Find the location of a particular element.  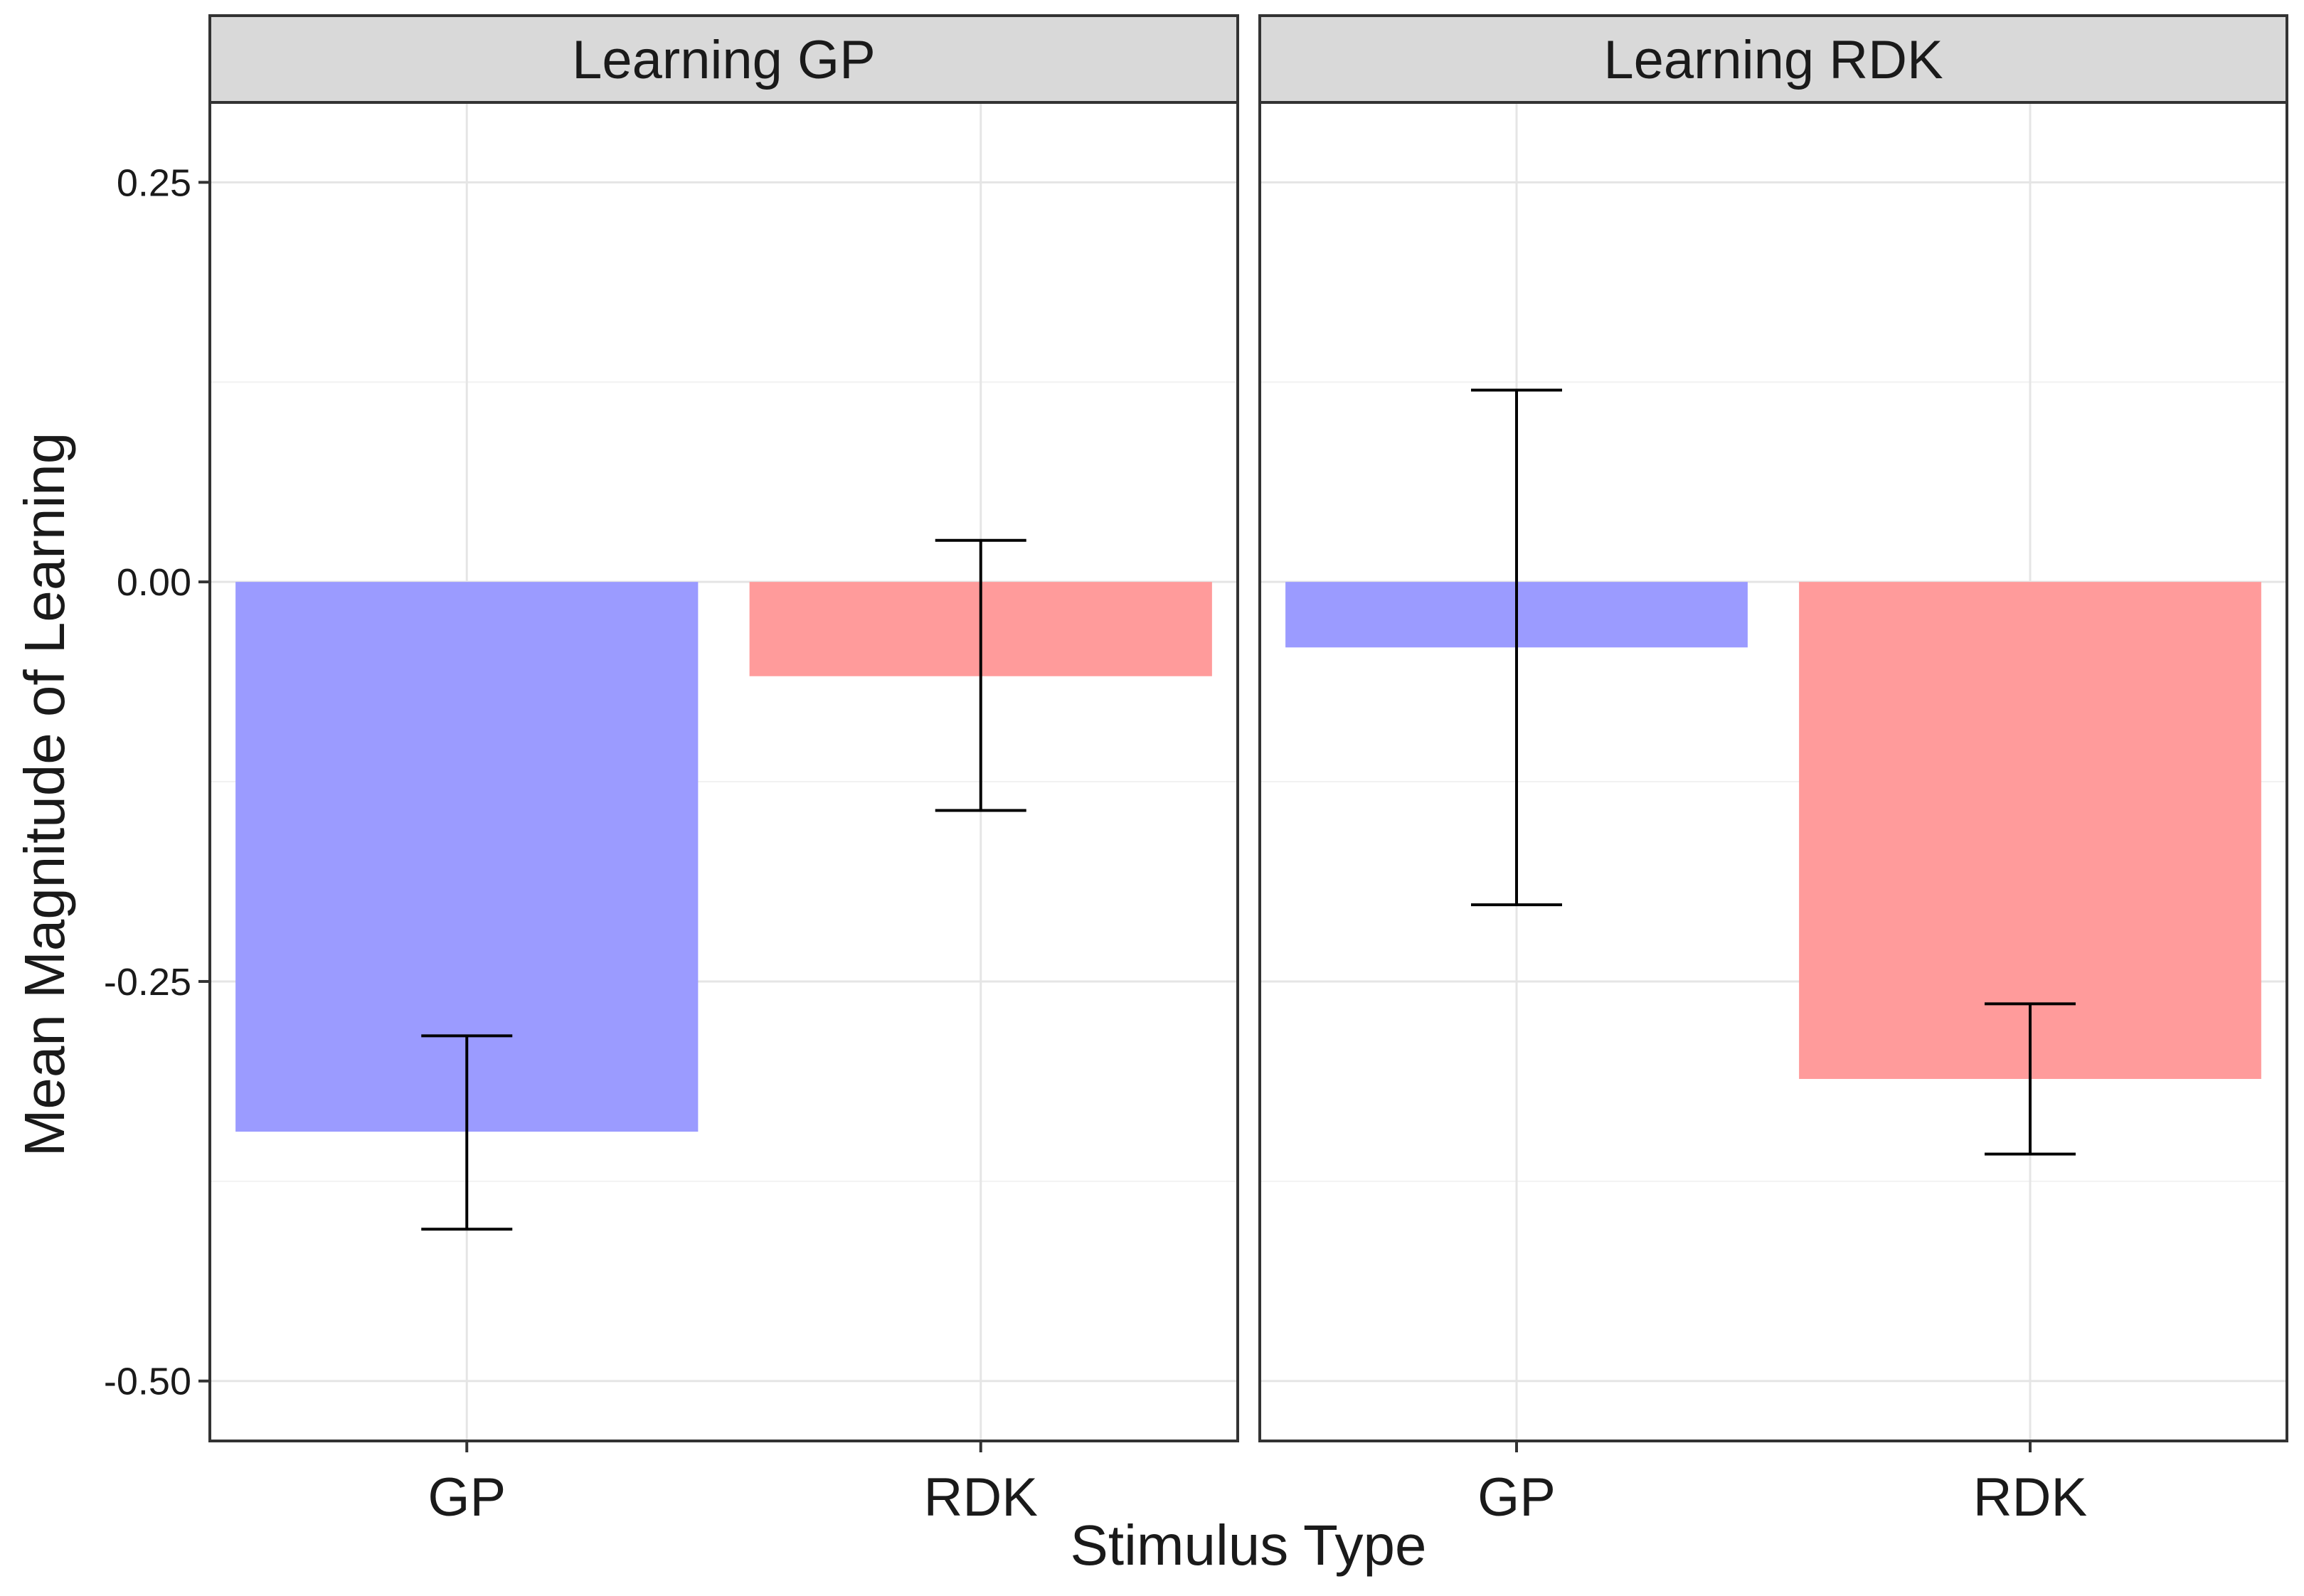

bar-rdk is located at coordinates (2030, 831).